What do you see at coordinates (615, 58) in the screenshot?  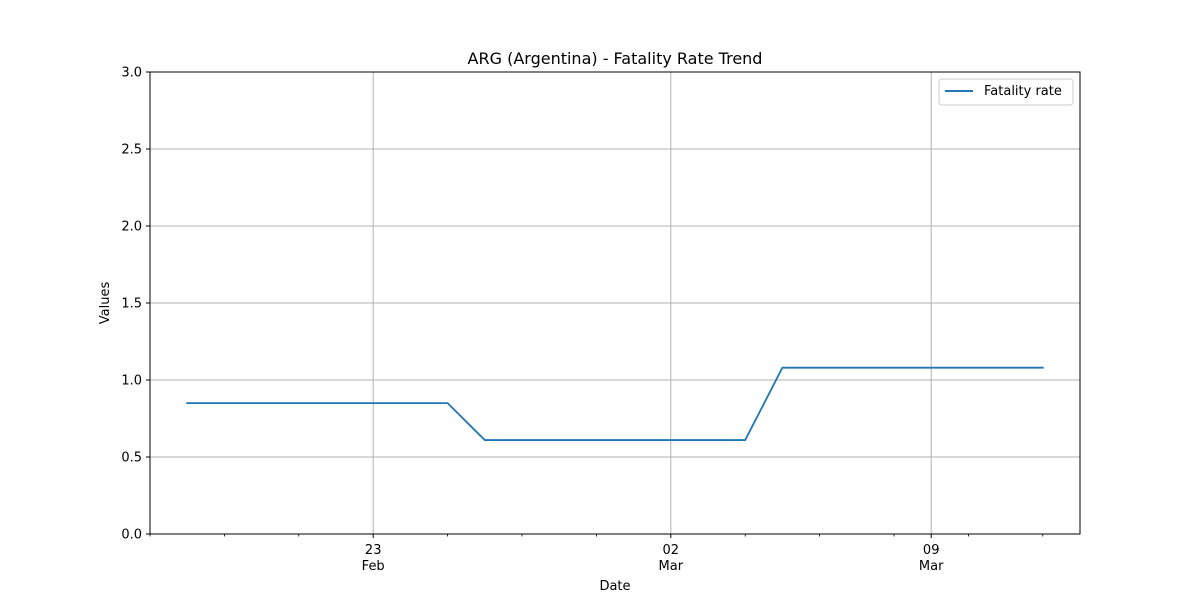 I see `chart-title: ARG (Argentina) - Fatality Rate Trend` at bounding box center [615, 58].